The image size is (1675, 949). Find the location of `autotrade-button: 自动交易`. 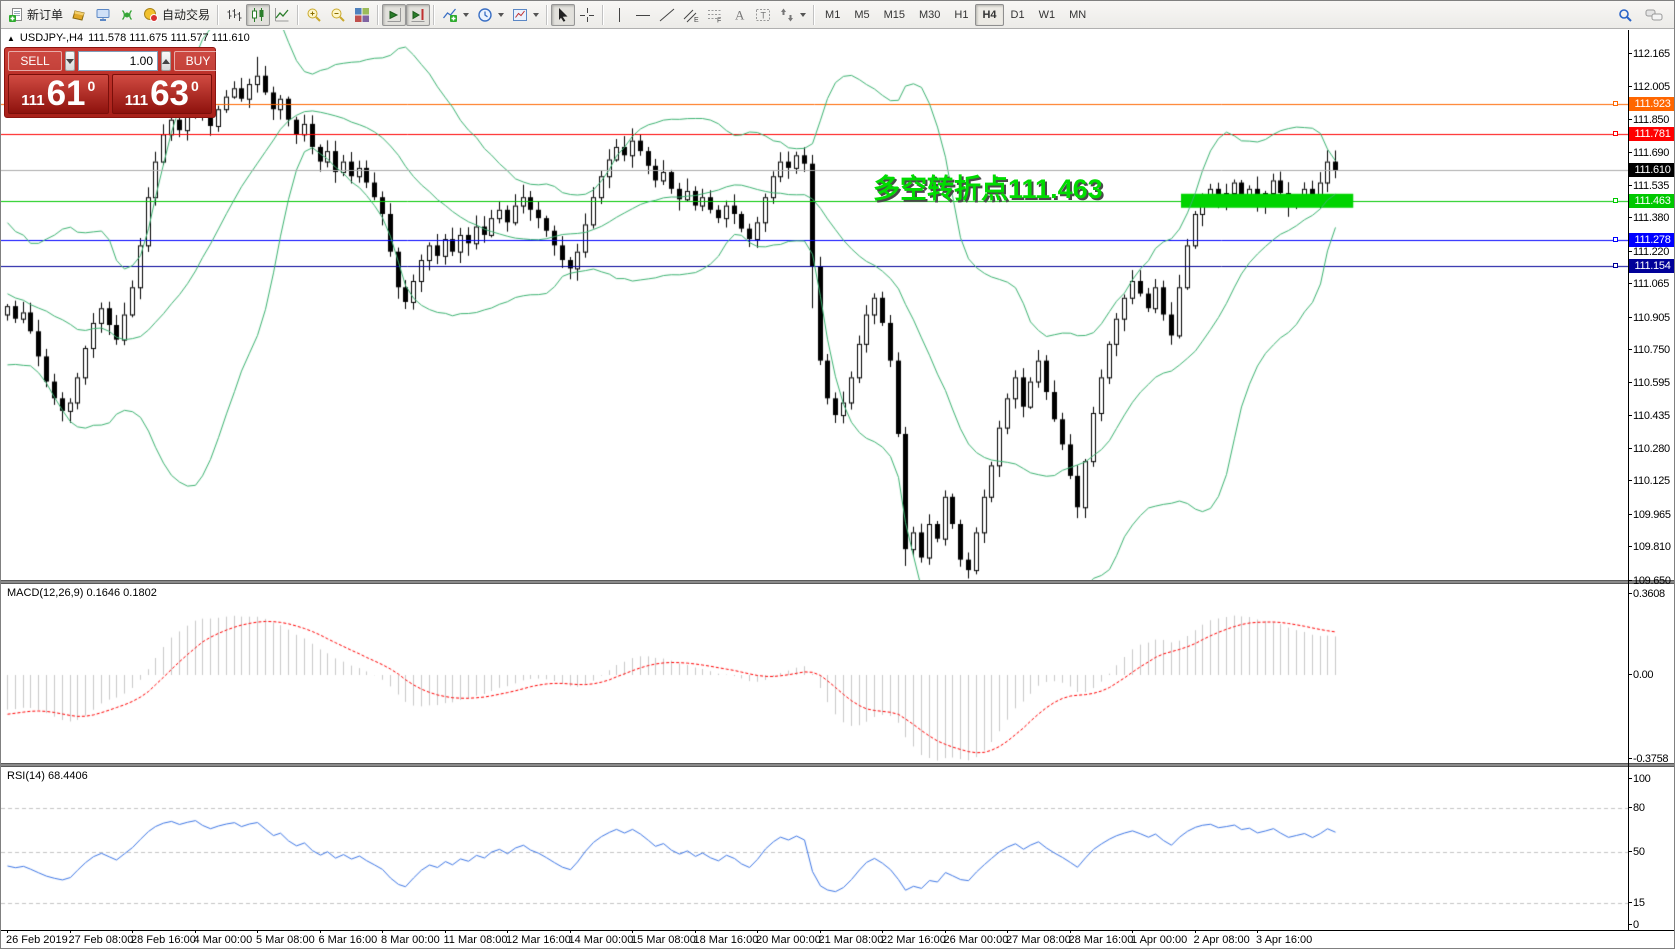

autotrade-button: 自动交易 is located at coordinates (176, 15).